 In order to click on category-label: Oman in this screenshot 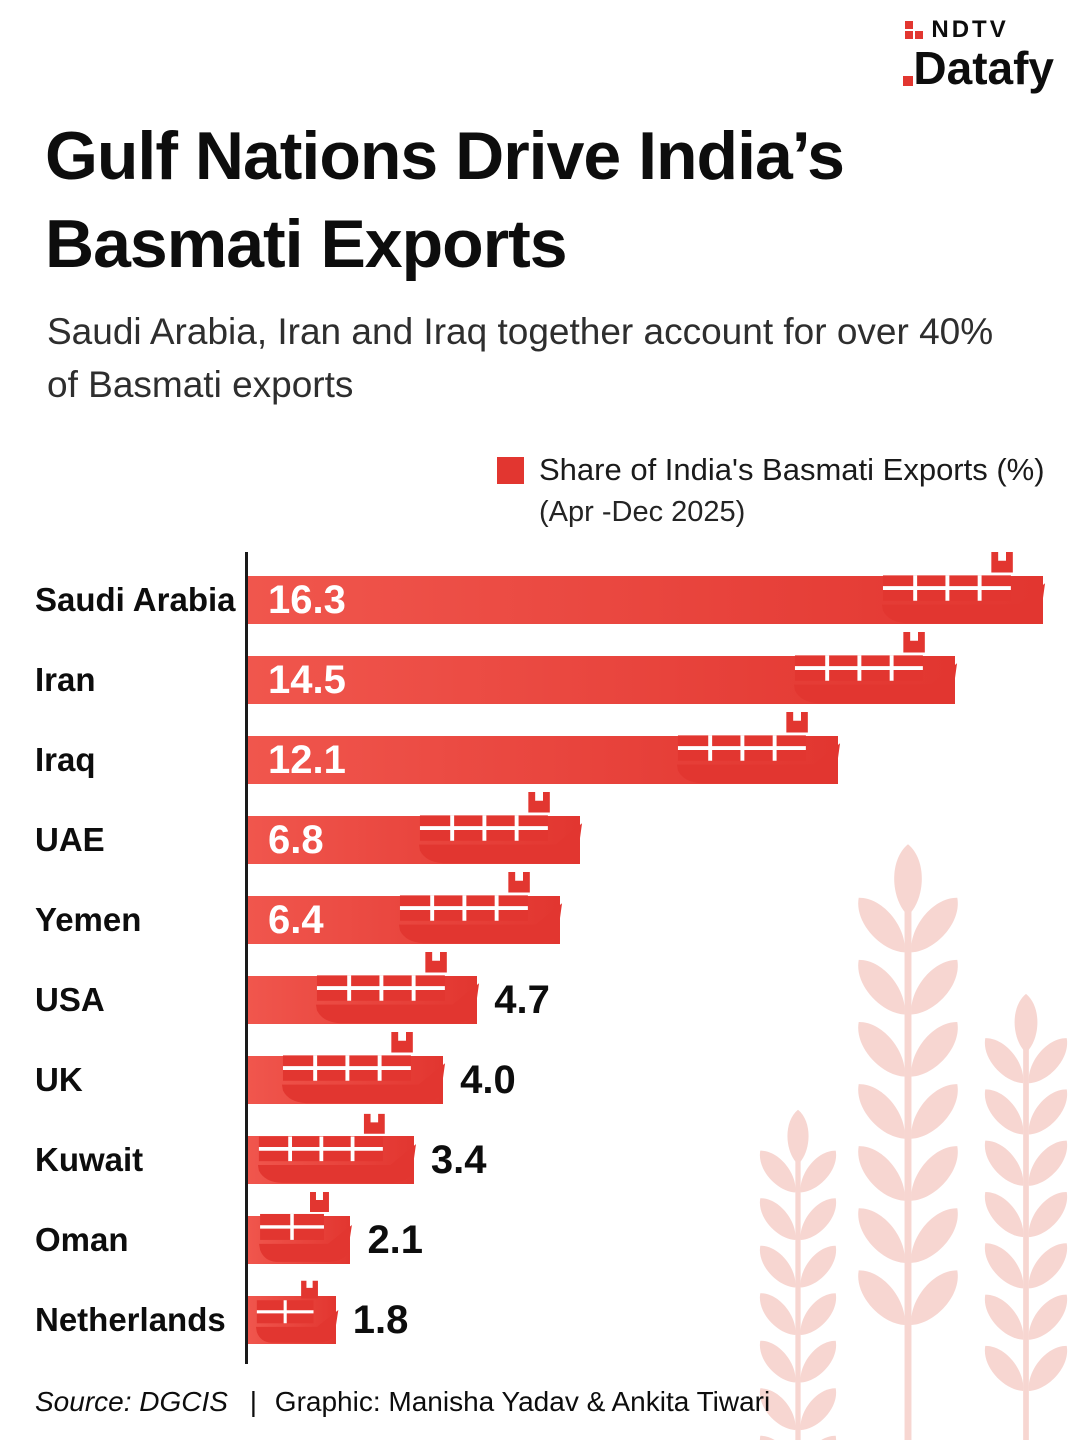, I will do `click(82, 1239)`.